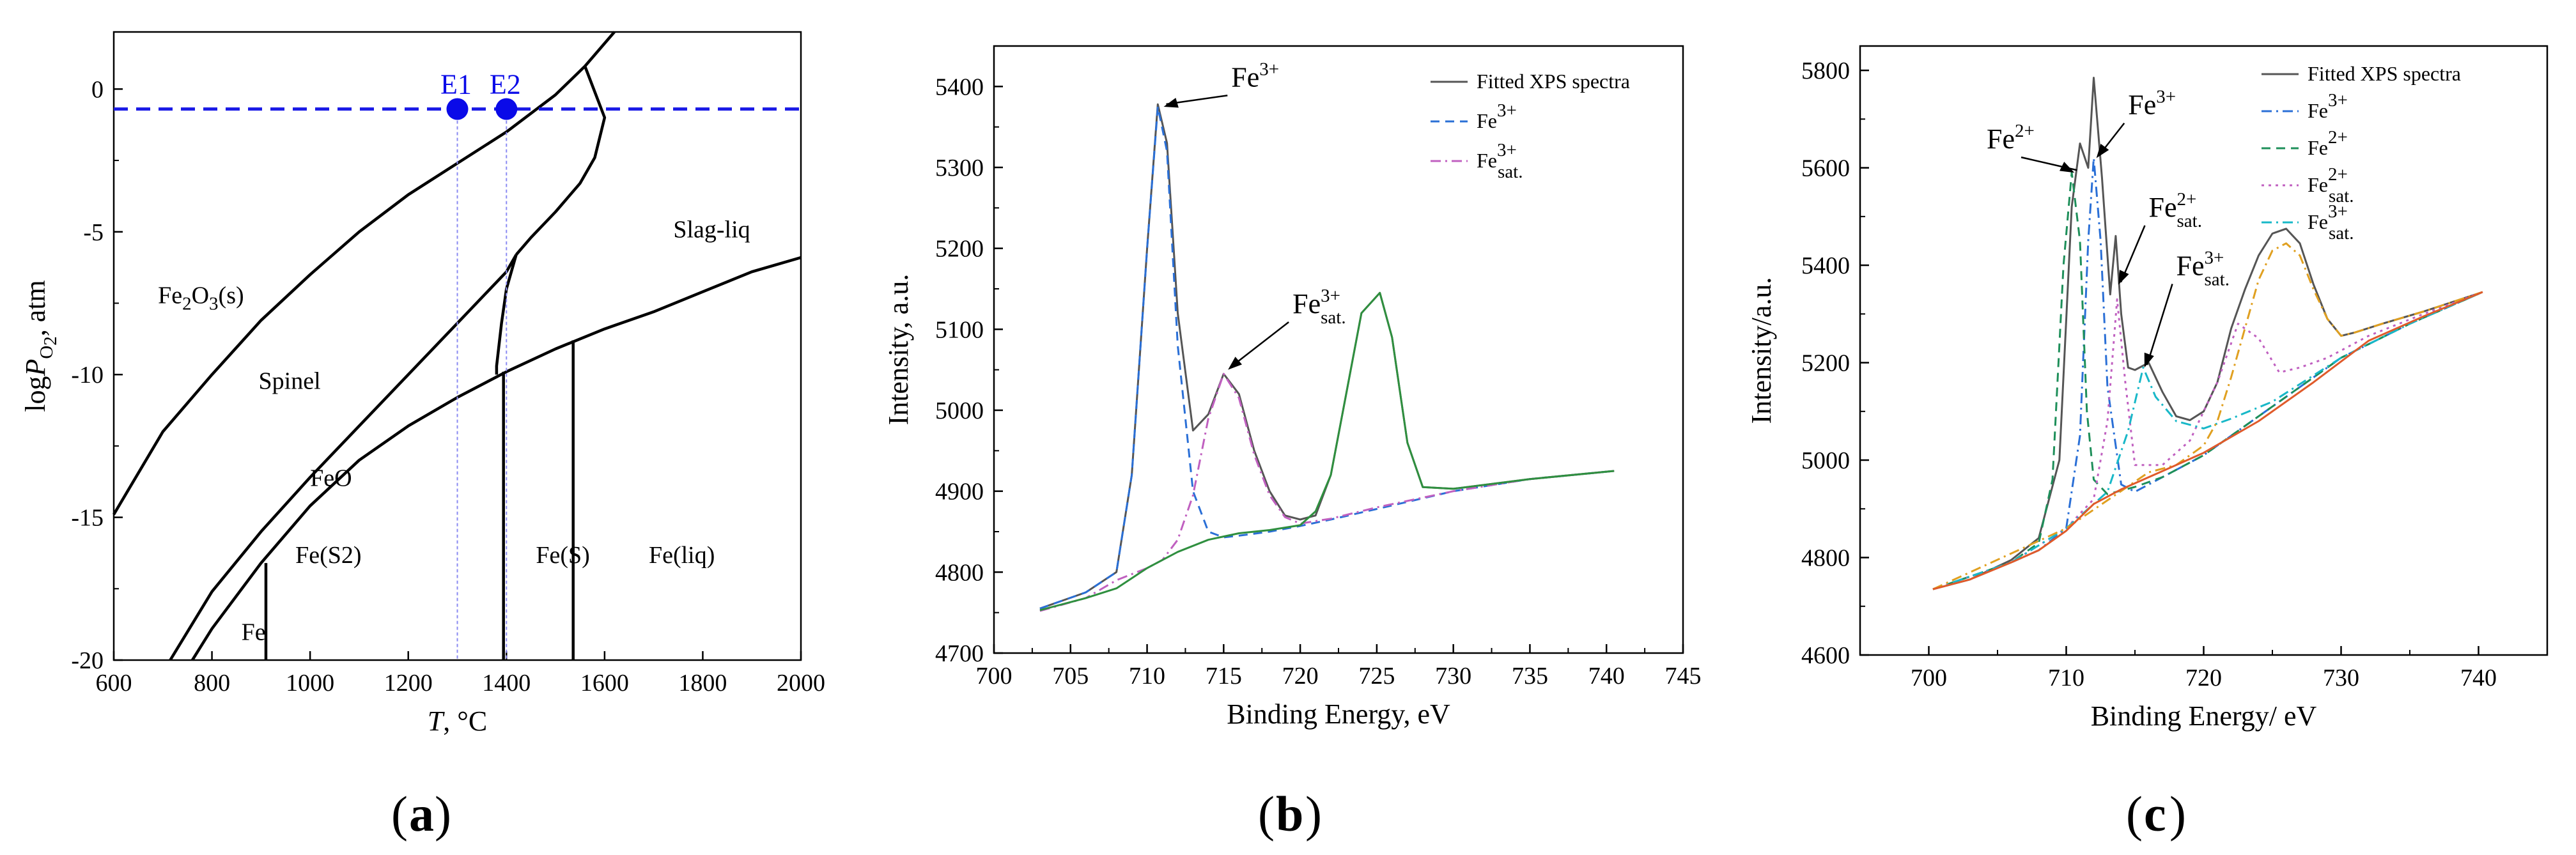 The height and width of the screenshot is (855, 2576). What do you see at coordinates (2011, 138) in the screenshot?
I see `annotation-label: Fe2+` at bounding box center [2011, 138].